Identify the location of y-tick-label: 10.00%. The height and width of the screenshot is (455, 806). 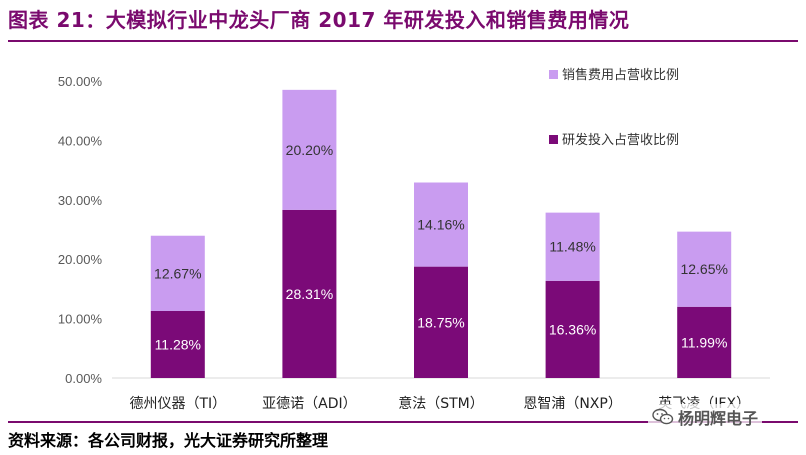
(80, 319).